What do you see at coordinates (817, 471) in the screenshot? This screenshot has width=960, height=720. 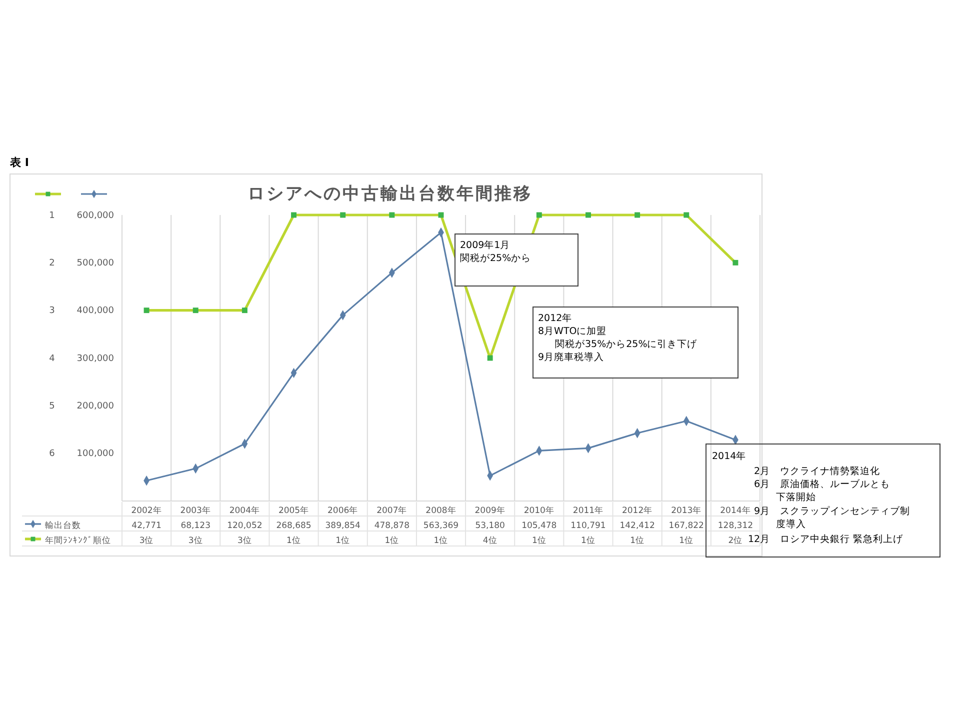 I see `annotation: 2月 ウクライナ情勢緊迫化` at bounding box center [817, 471].